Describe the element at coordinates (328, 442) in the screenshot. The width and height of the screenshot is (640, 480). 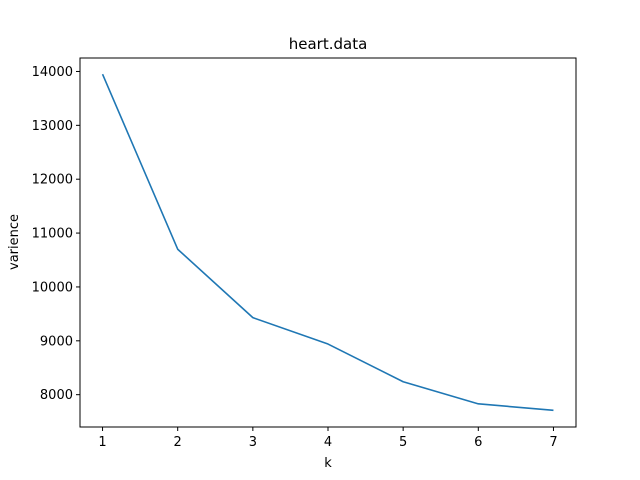
I see `x-tick-label: 4` at that location.